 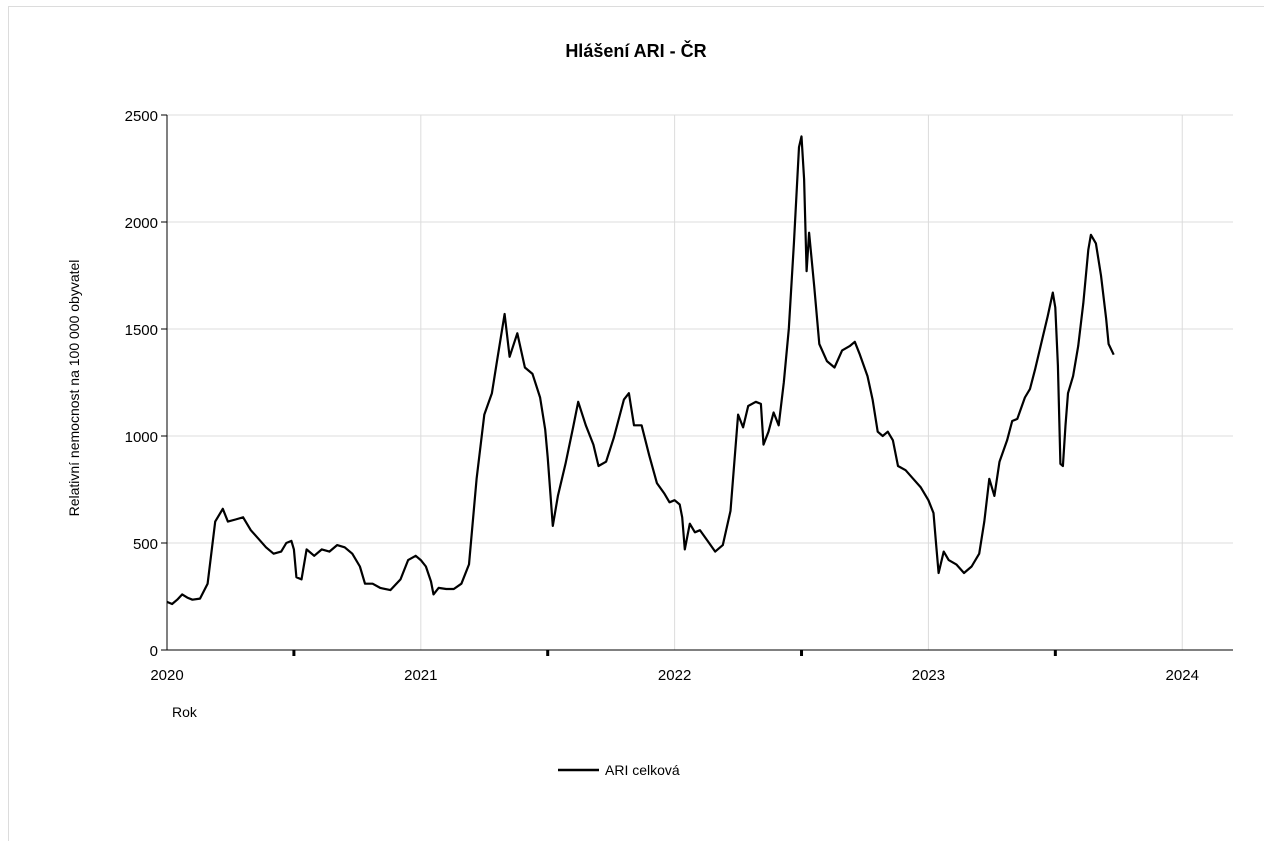 I want to click on x-tick-label: 2023, so click(x=928, y=675).